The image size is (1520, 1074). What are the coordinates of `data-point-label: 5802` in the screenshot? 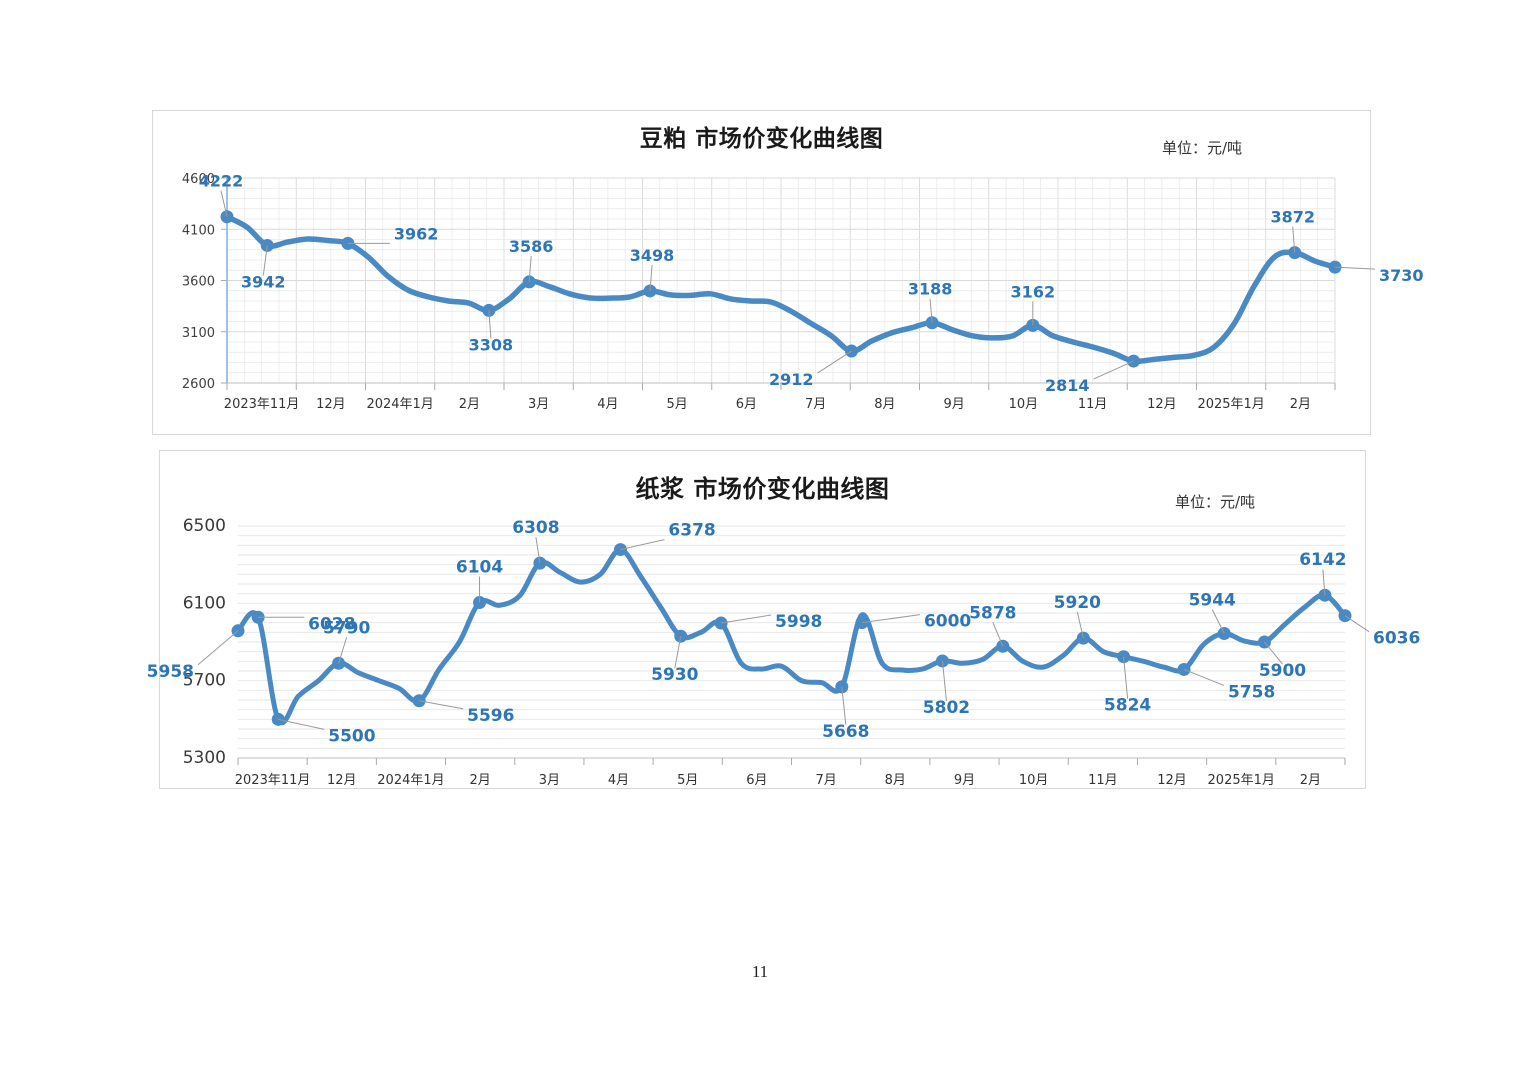 It's located at (946, 708).